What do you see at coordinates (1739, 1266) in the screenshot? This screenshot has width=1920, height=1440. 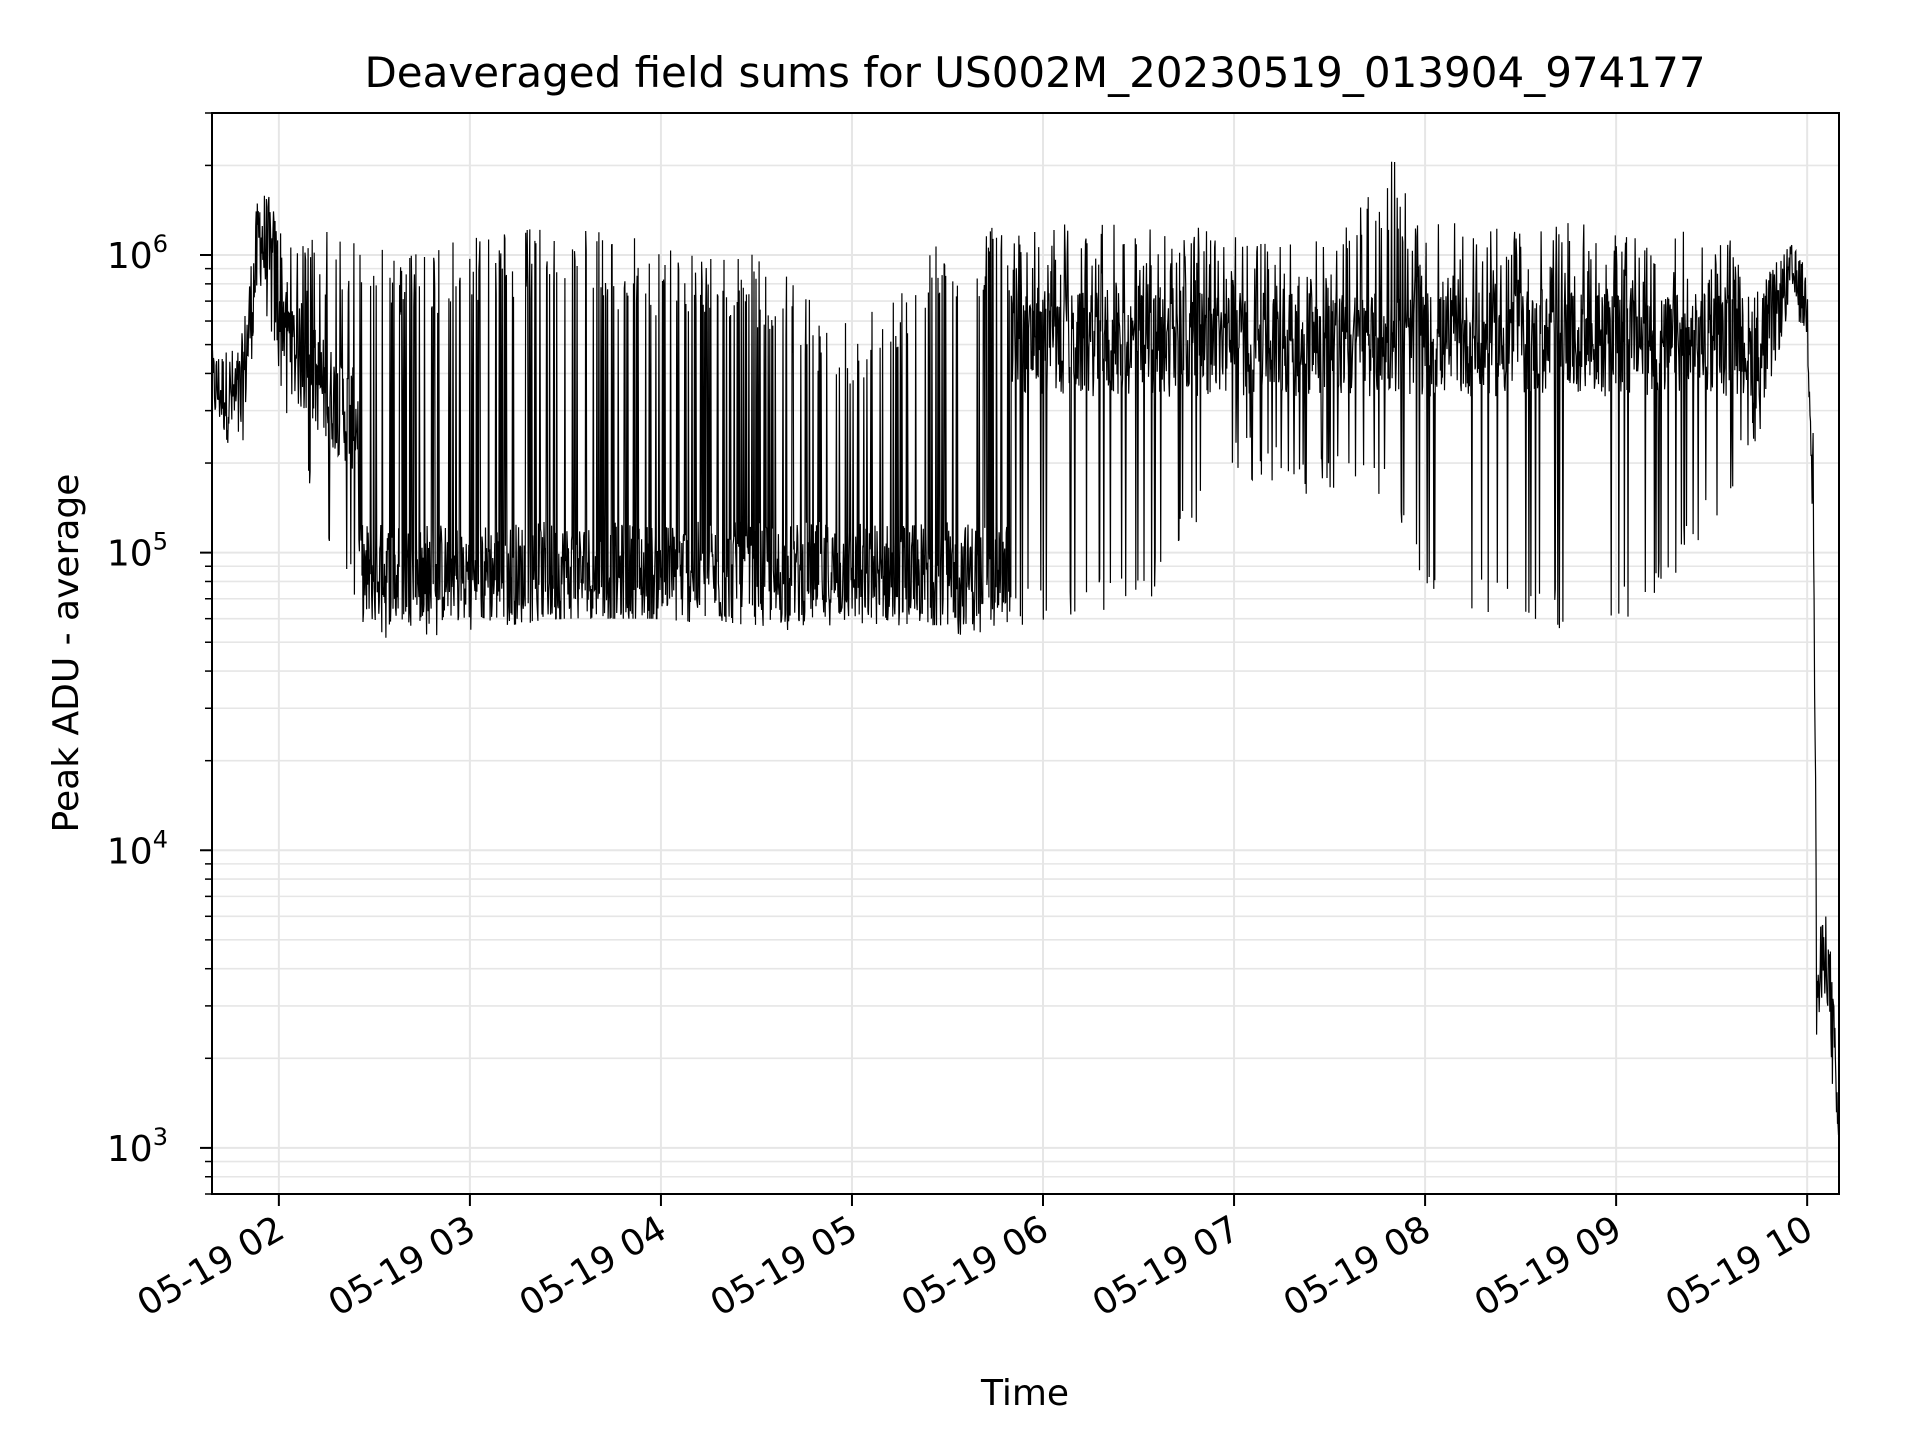 I see `x-tick-label: 05-19 10` at bounding box center [1739, 1266].